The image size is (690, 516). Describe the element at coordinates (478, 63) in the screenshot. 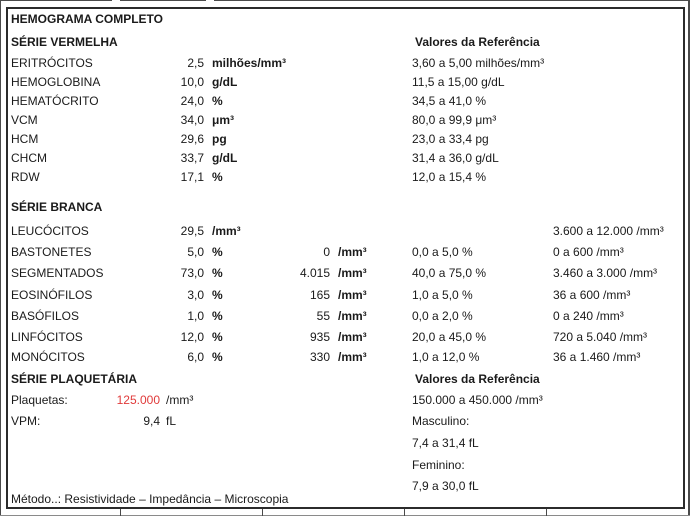

I see `param-reference: 3,60 a 5,00 milhões/mm³` at that location.